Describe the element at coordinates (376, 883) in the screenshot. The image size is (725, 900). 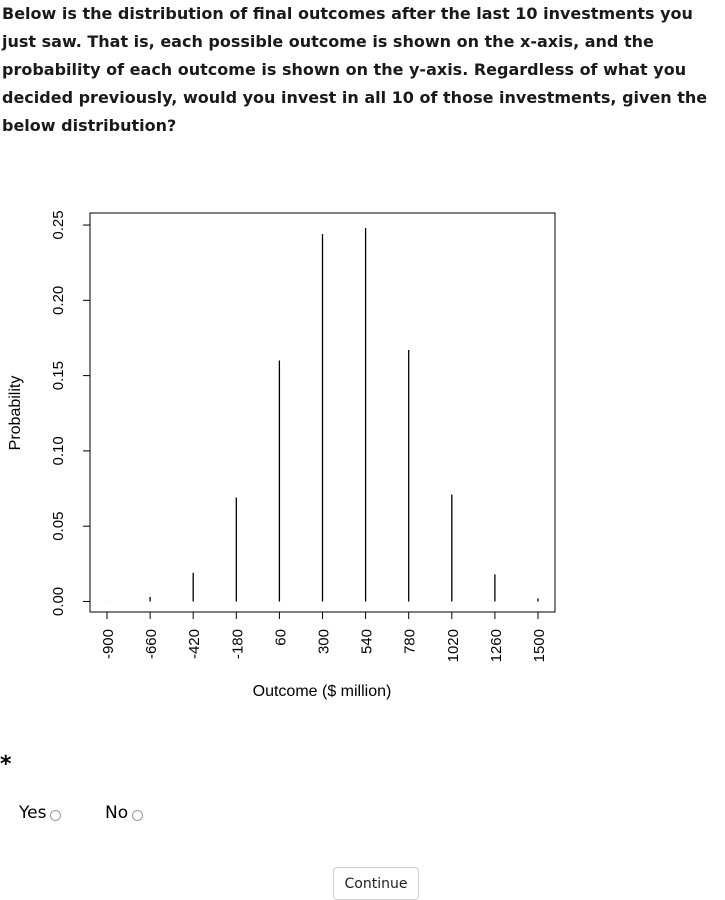
I see `continue-button: Continue` at that location.